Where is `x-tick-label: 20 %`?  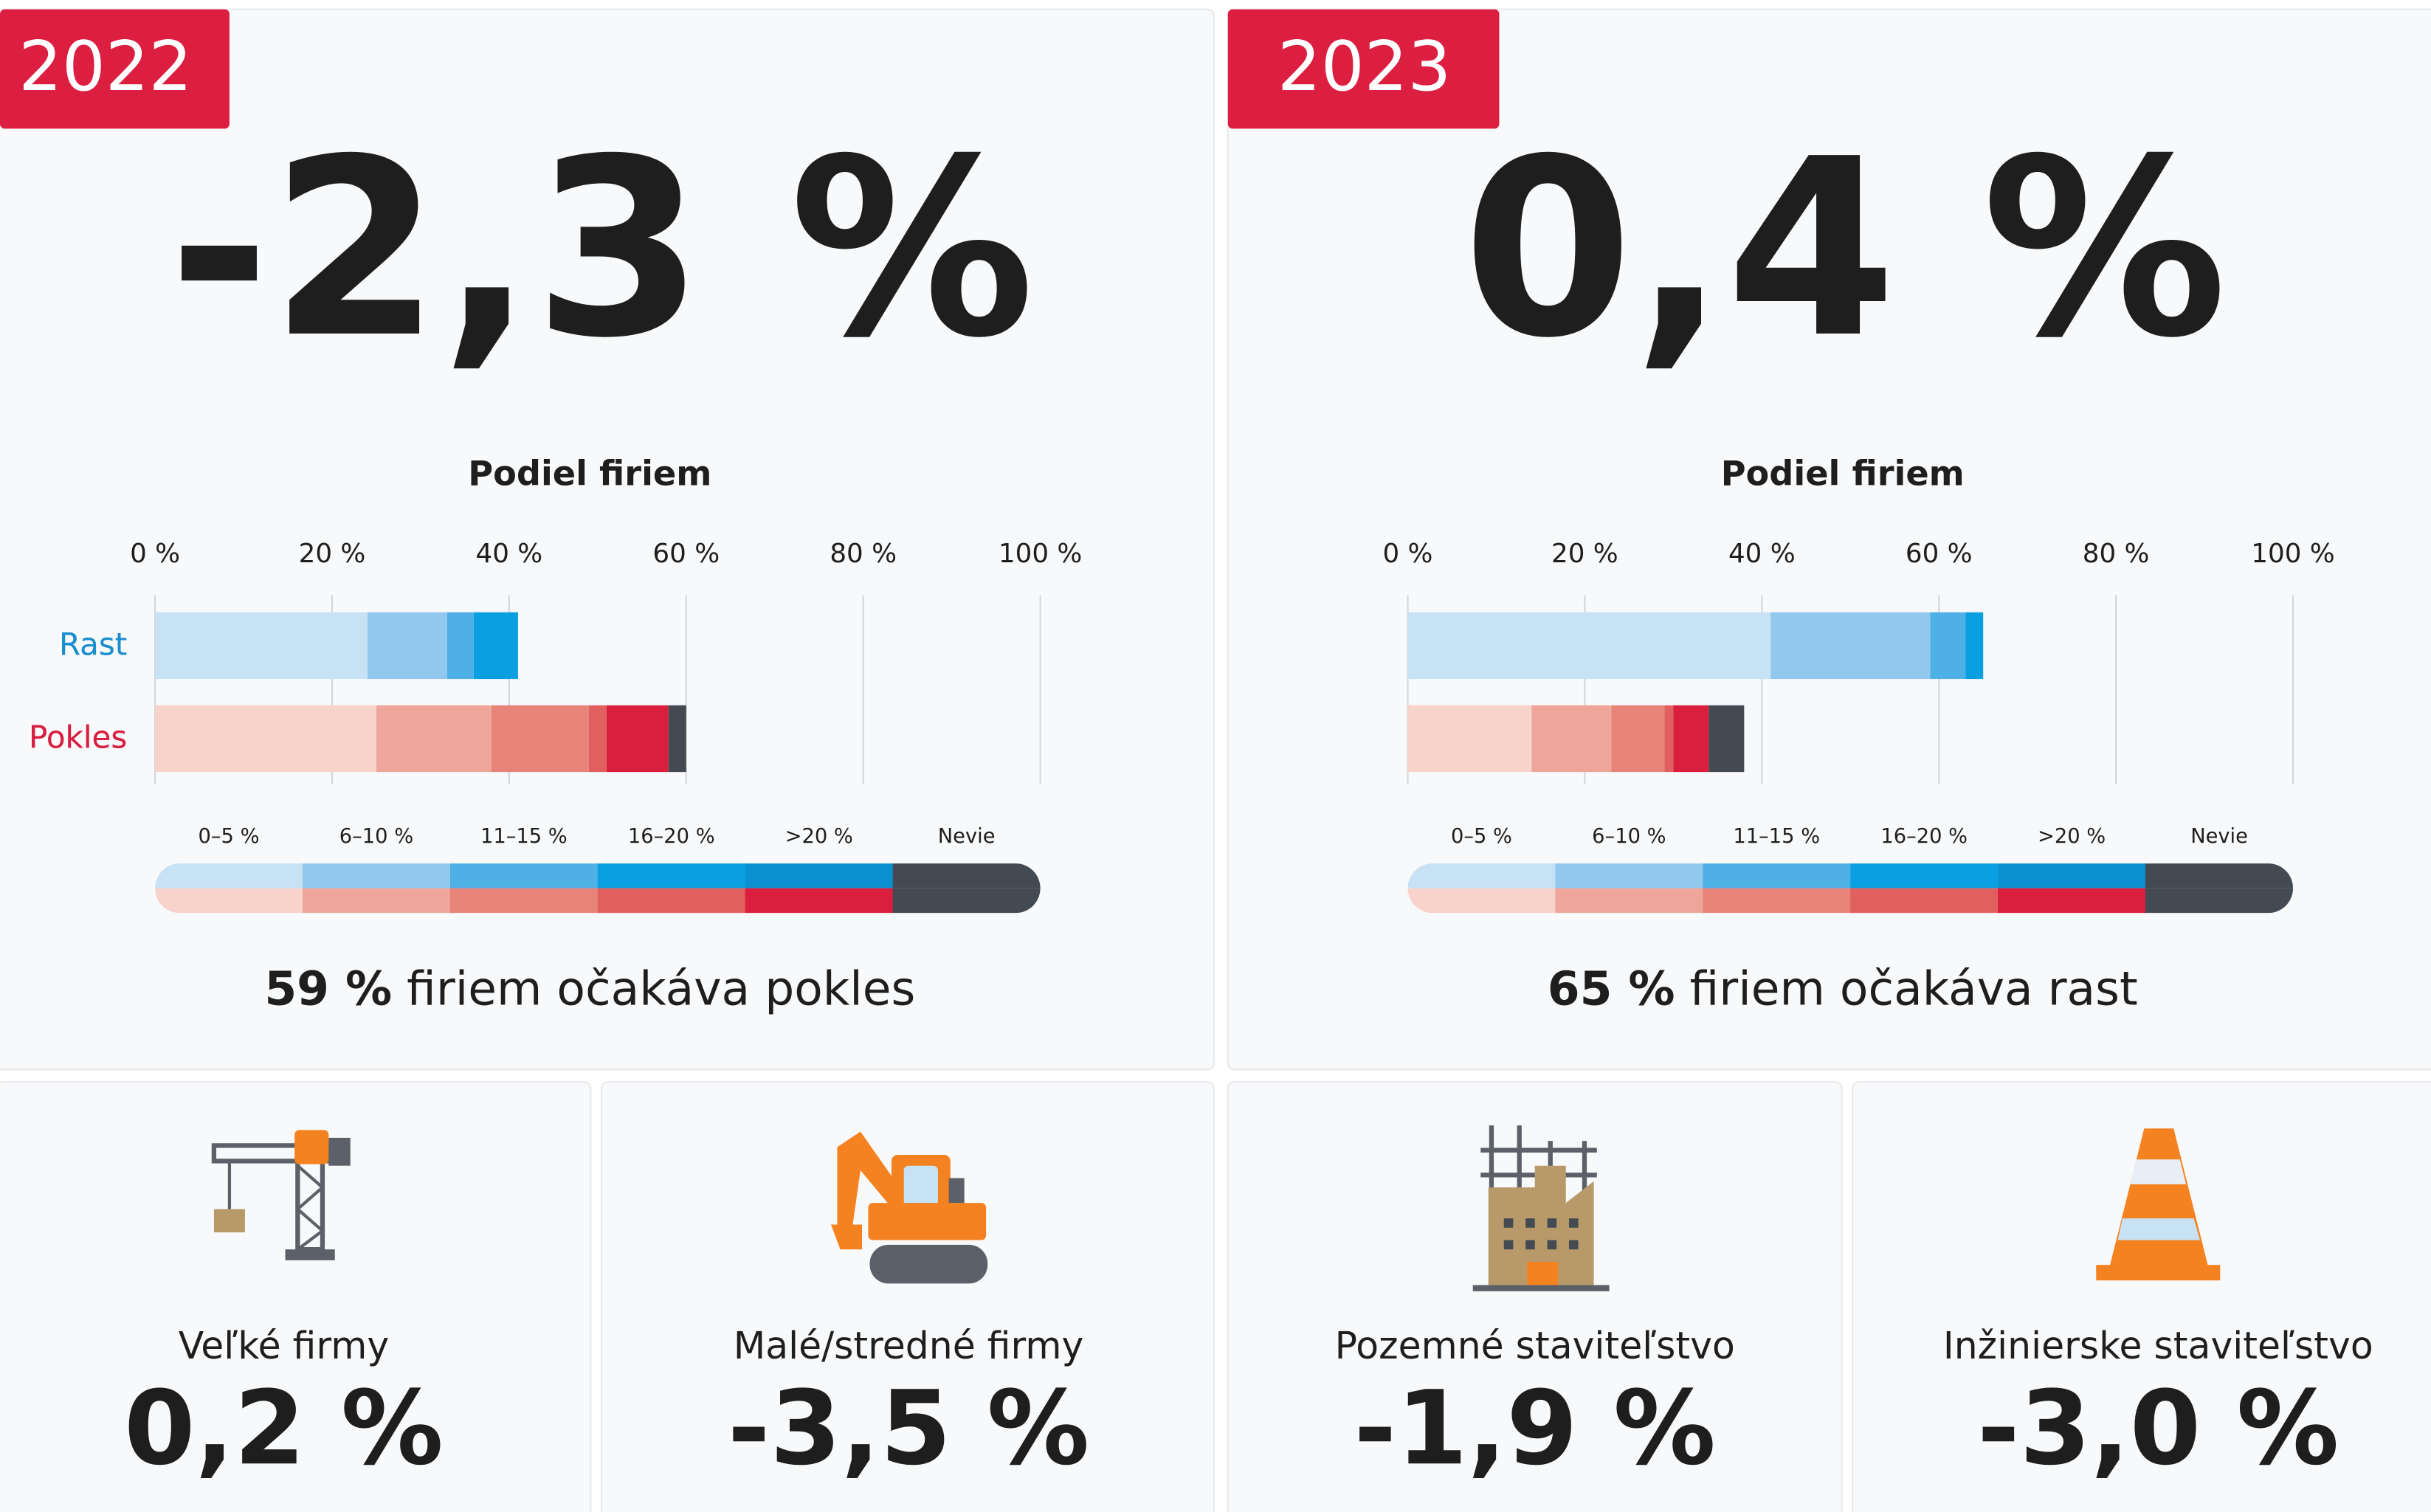 x-tick-label: 20 % is located at coordinates (332, 554).